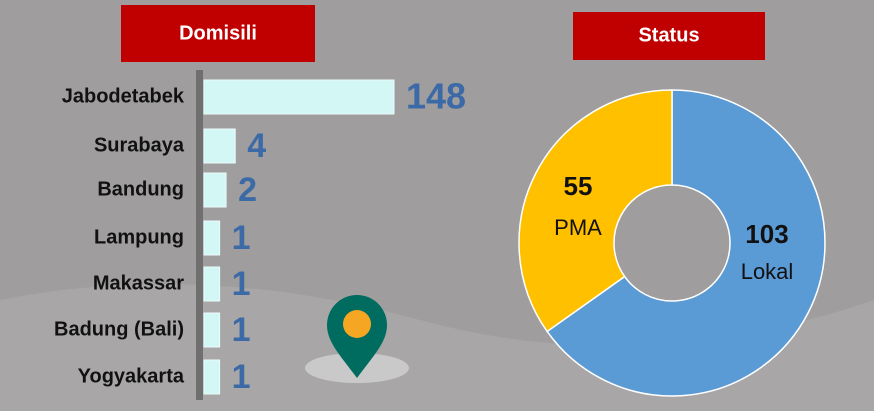 This screenshot has width=874, height=411. I want to click on donut-slice, so click(595, 211).